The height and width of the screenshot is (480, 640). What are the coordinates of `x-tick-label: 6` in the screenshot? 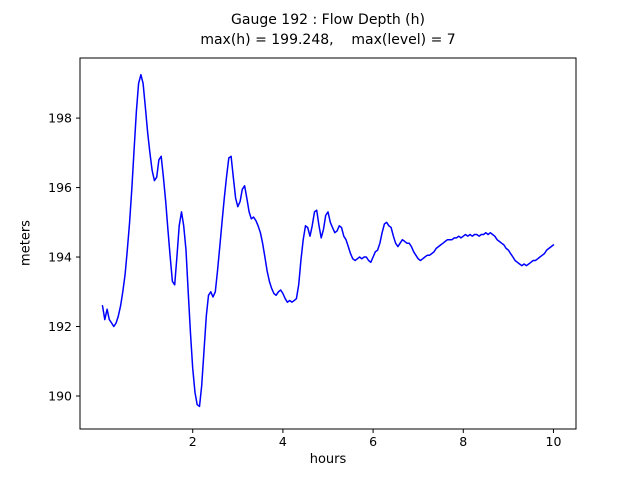 It's located at (373, 441).